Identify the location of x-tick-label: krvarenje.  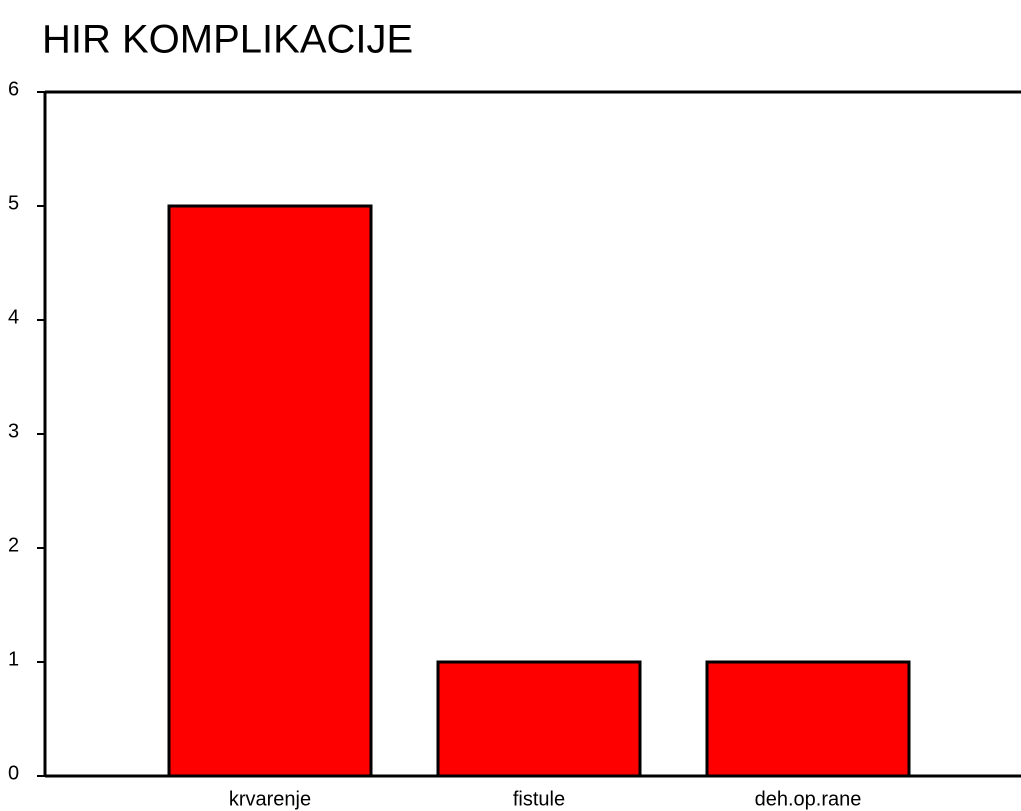
(270, 799).